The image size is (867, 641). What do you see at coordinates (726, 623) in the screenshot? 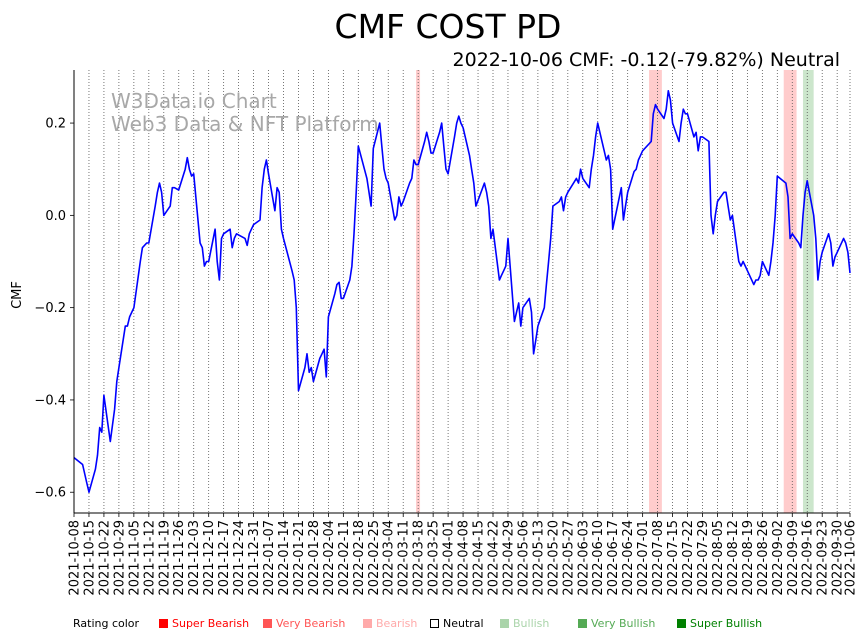
I see `legend-item-label: Super Bullish` at bounding box center [726, 623].